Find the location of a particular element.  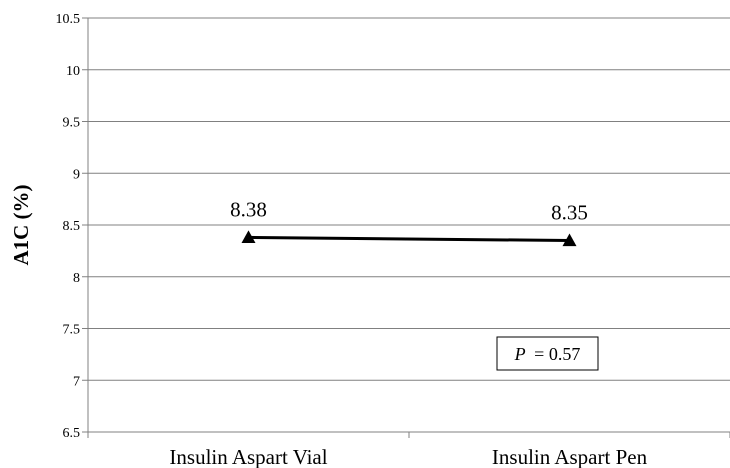

series: 8.38 8.35 is located at coordinates (409, 222).